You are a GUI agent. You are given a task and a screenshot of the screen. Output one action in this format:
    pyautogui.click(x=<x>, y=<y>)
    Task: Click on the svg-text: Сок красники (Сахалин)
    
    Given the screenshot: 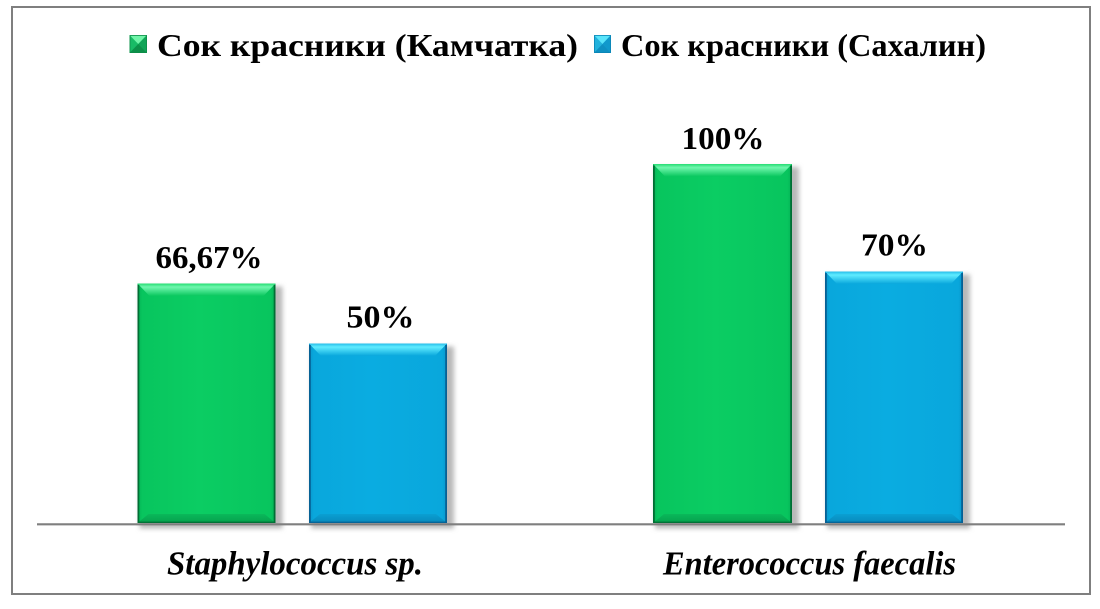 What is the action you would take?
    pyautogui.click(x=803, y=45)
    